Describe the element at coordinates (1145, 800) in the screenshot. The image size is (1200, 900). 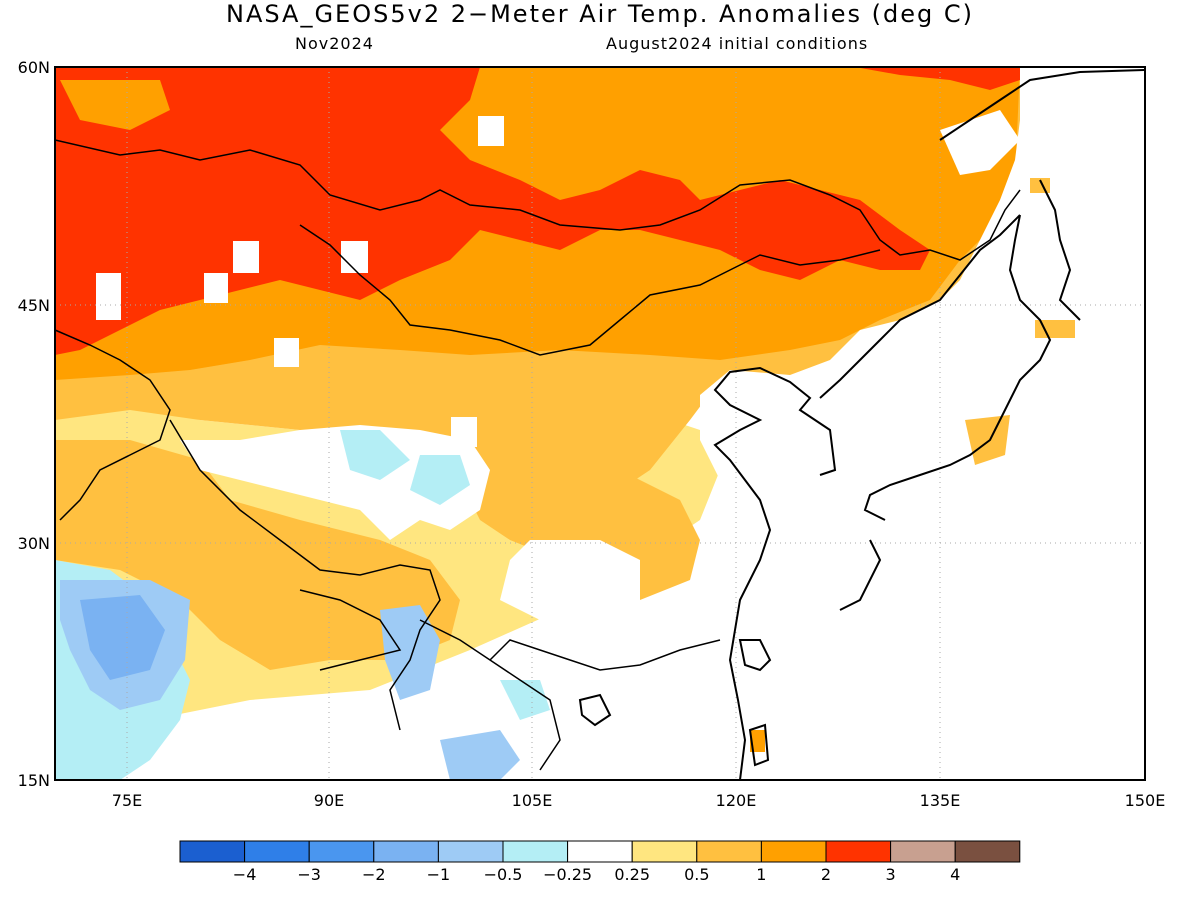
I see `lon-label: 150E` at that location.